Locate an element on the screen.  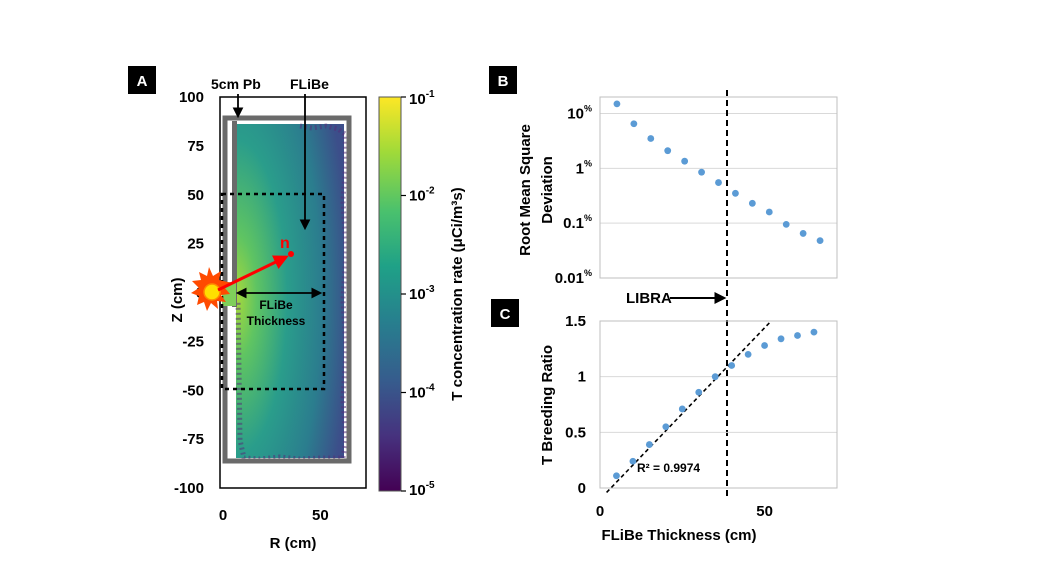
panel-b-ytick-label: 0.1% is located at coordinates (577, 222).